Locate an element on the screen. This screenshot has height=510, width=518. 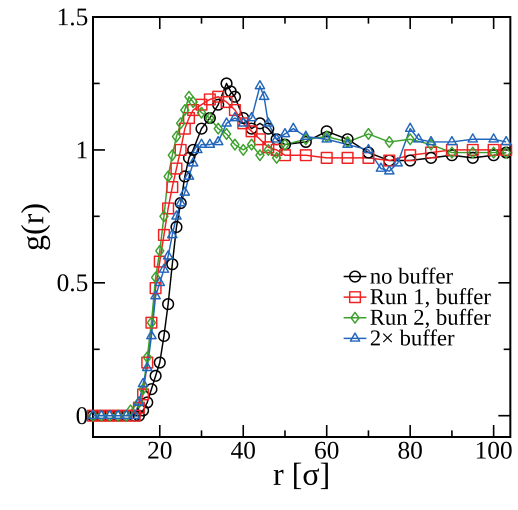
legend-label: Run 1, buffer is located at coordinates (430, 298).